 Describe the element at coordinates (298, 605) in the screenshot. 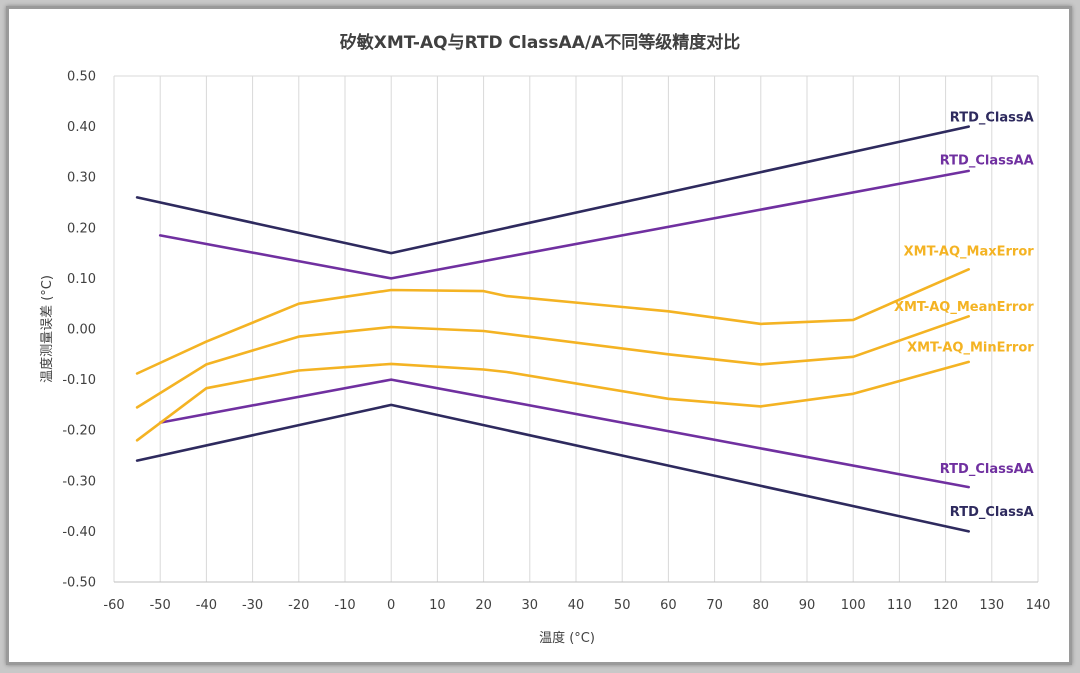

I see `x-tick-label: -20` at that location.